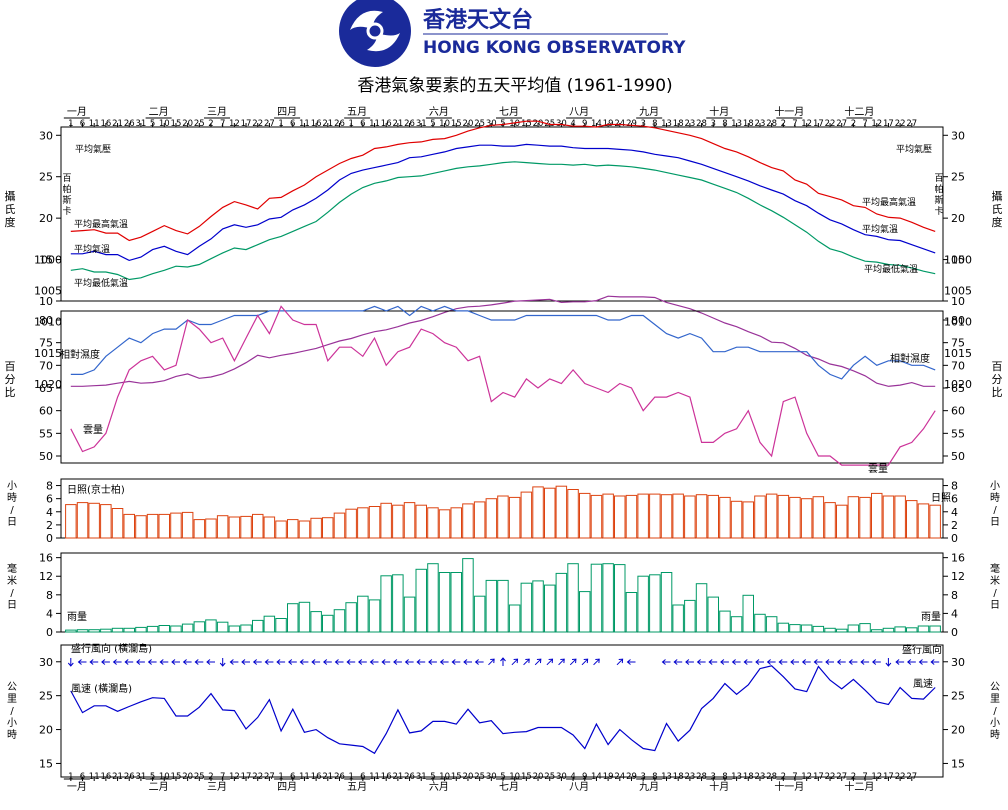 This screenshot has width=1008, height=810. What do you see at coordinates (357, 787) in the screenshot?
I see `month-label: 五月` at bounding box center [357, 787].